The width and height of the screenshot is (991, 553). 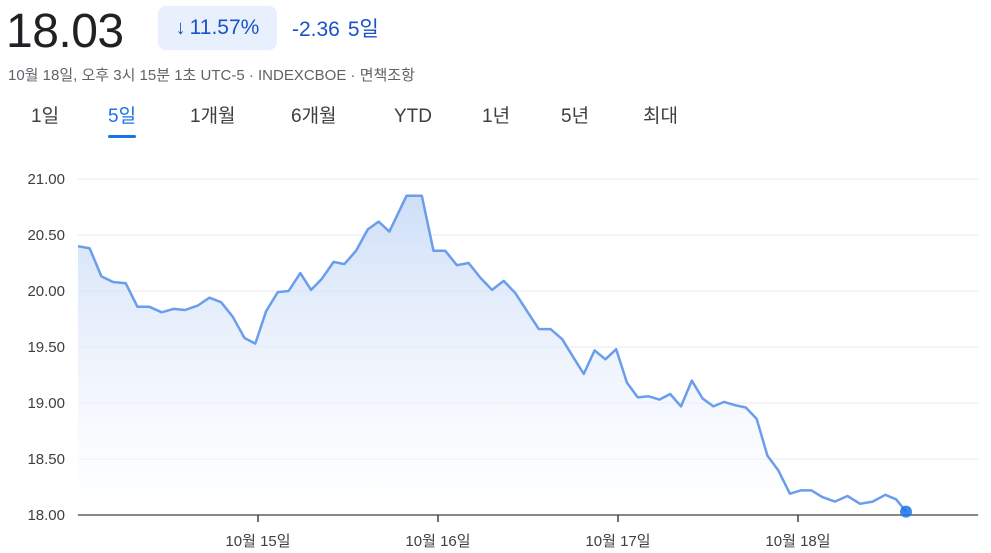 I want to click on tab-1d: 1일, so click(x=45, y=116).